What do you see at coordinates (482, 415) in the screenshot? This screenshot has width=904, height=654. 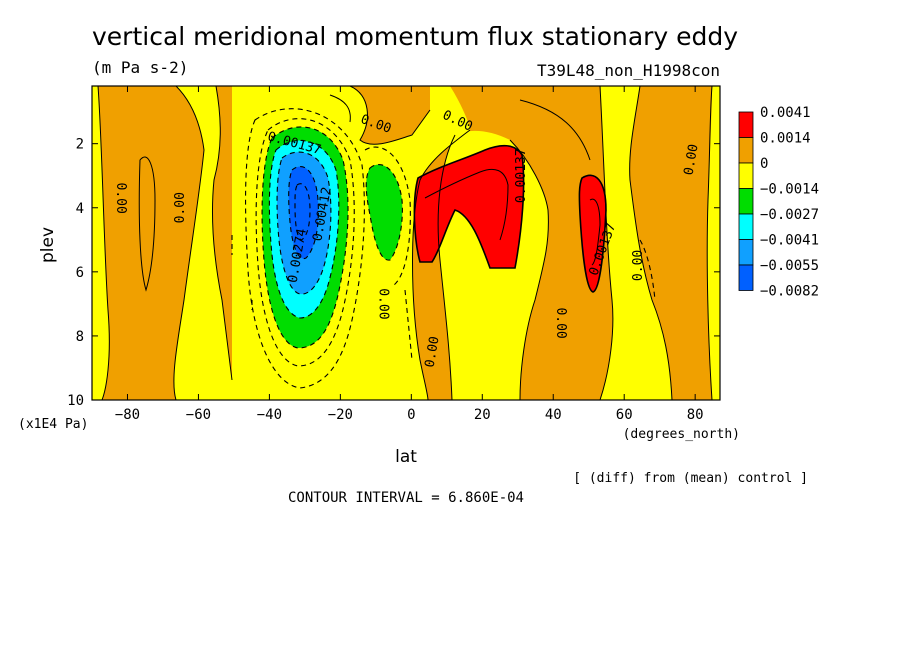 I see `x-tick-label: 20` at bounding box center [482, 415].